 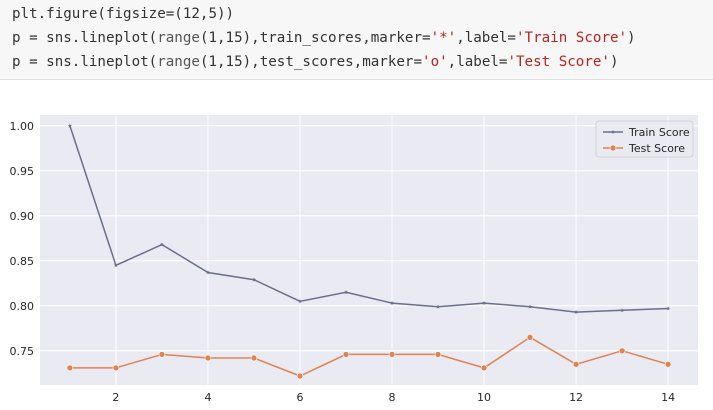 I want to click on x-tick-label: 4, so click(x=207, y=397).